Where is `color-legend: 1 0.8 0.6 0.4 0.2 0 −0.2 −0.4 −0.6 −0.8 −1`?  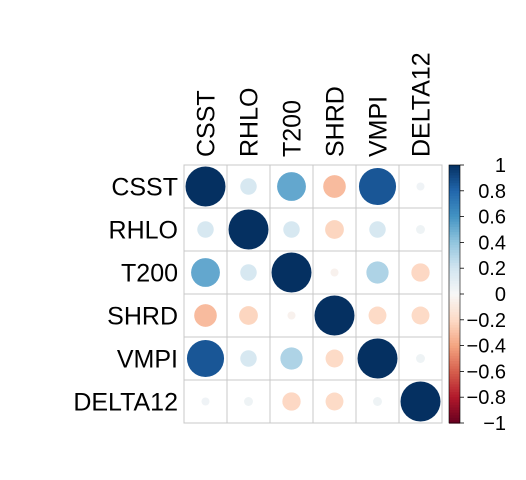 color-legend: 1 0.8 0.6 0.4 0.2 0 −0.2 −0.4 −0.6 −0.8 −1 is located at coordinates (477, 295).